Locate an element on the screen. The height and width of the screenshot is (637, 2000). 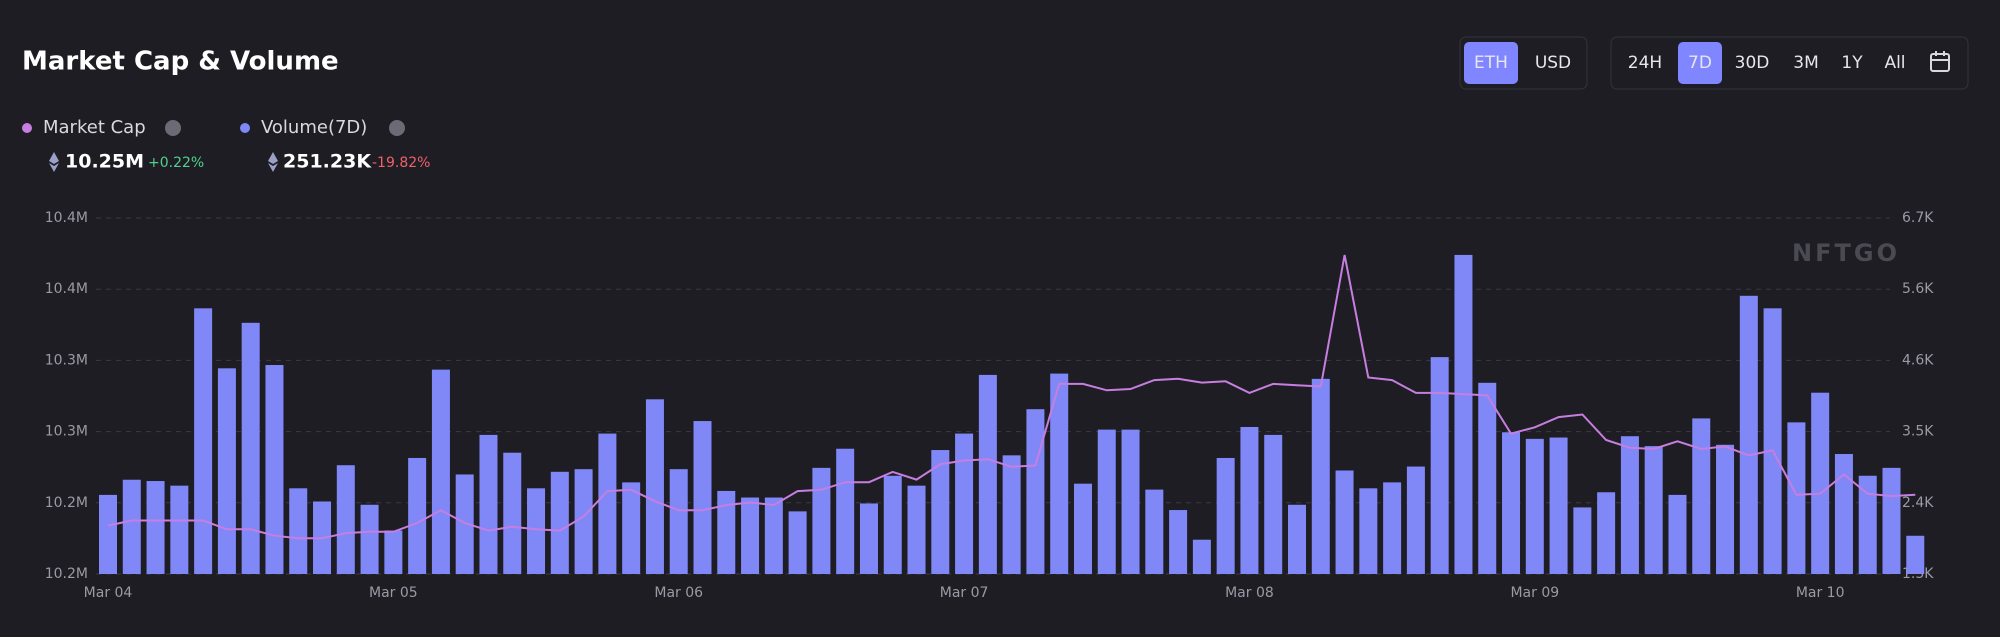
y2-tick-label: 6.7K is located at coordinates (1918, 218).